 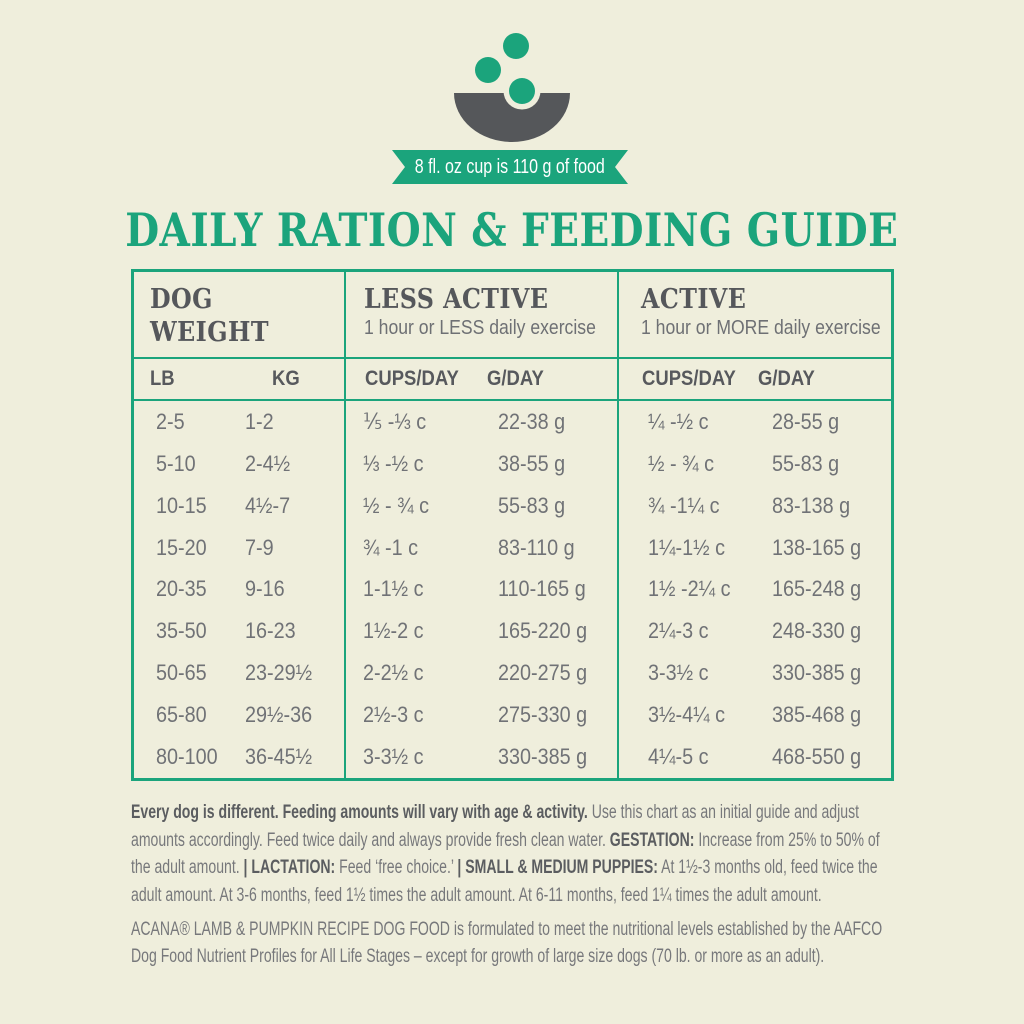 I want to click on cell-lb: 10-15, so click(x=181, y=505).